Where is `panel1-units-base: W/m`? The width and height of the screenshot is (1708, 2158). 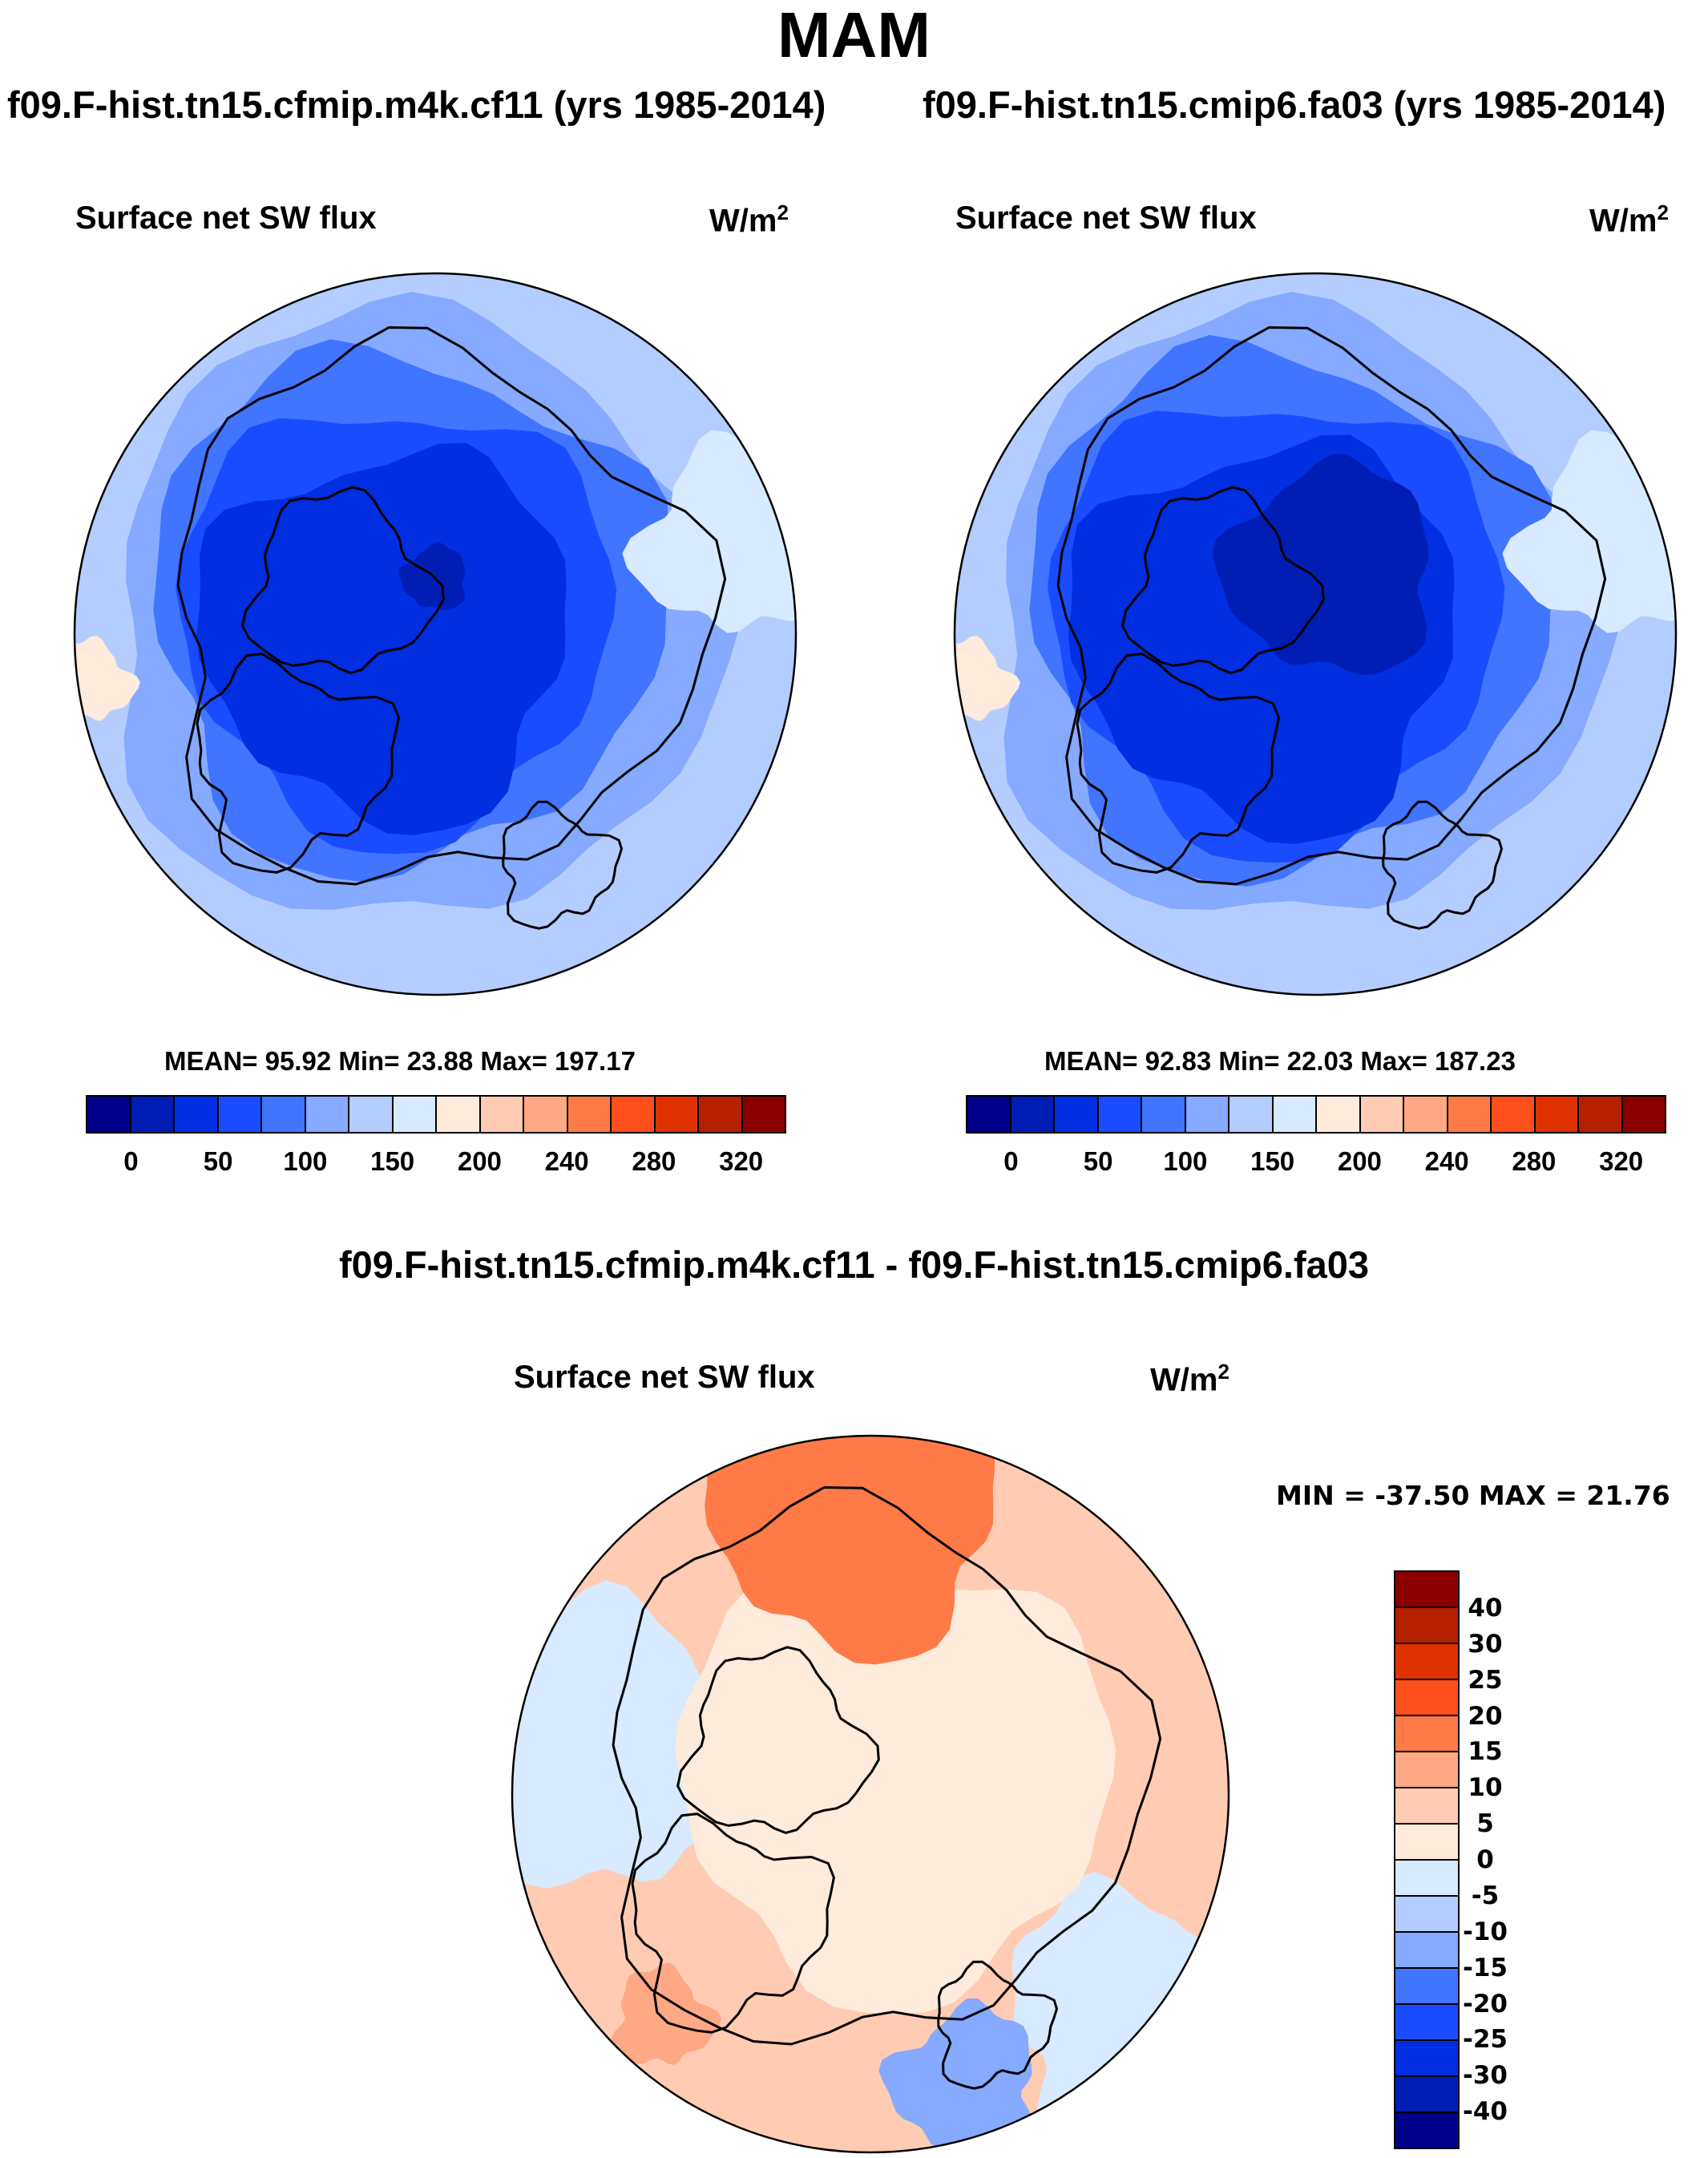
panel1-units-base: W/m is located at coordinates (743, 221).